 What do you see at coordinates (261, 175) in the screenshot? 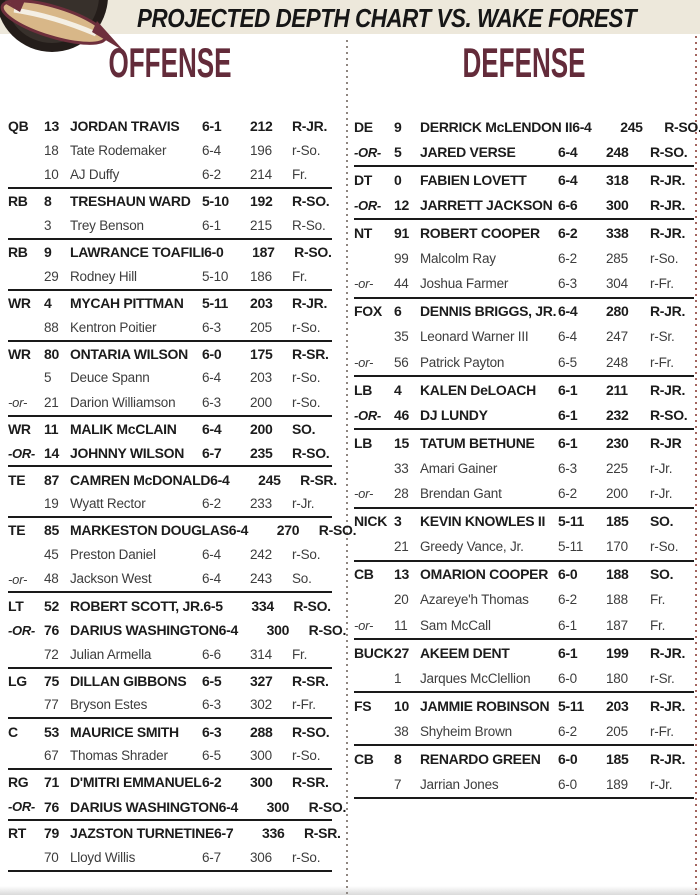
I see `player-weight: 214` at bounding box center [261, 175].